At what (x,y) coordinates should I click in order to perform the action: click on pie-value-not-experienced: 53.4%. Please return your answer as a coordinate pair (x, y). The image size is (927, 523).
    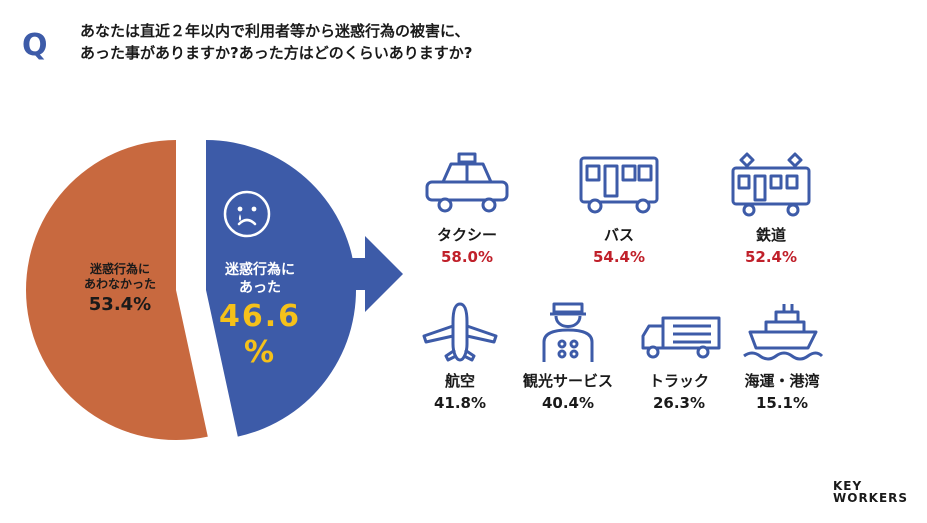
    Looking at the image, I should click on (120, 304).